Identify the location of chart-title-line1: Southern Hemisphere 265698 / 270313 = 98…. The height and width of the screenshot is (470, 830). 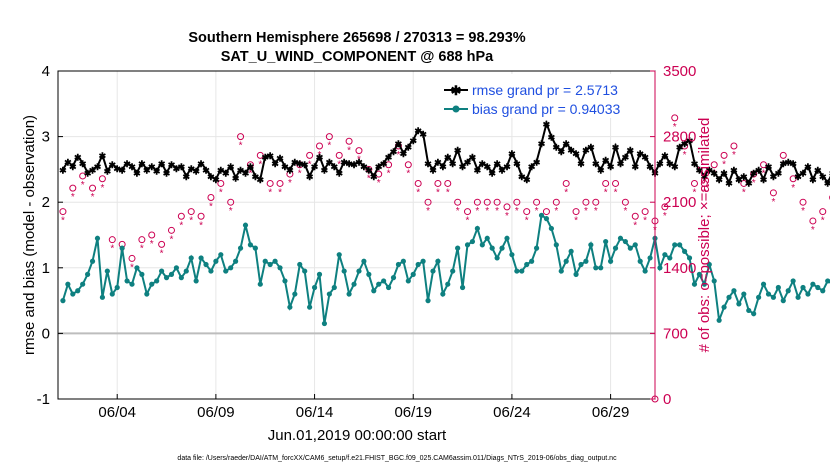
(356, 38).